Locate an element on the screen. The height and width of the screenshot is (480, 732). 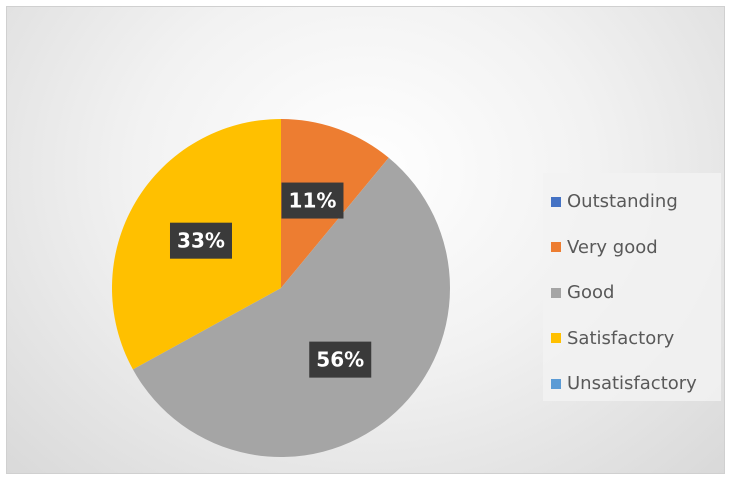
legend-item-good: Good is located at coordinates (636, 293).